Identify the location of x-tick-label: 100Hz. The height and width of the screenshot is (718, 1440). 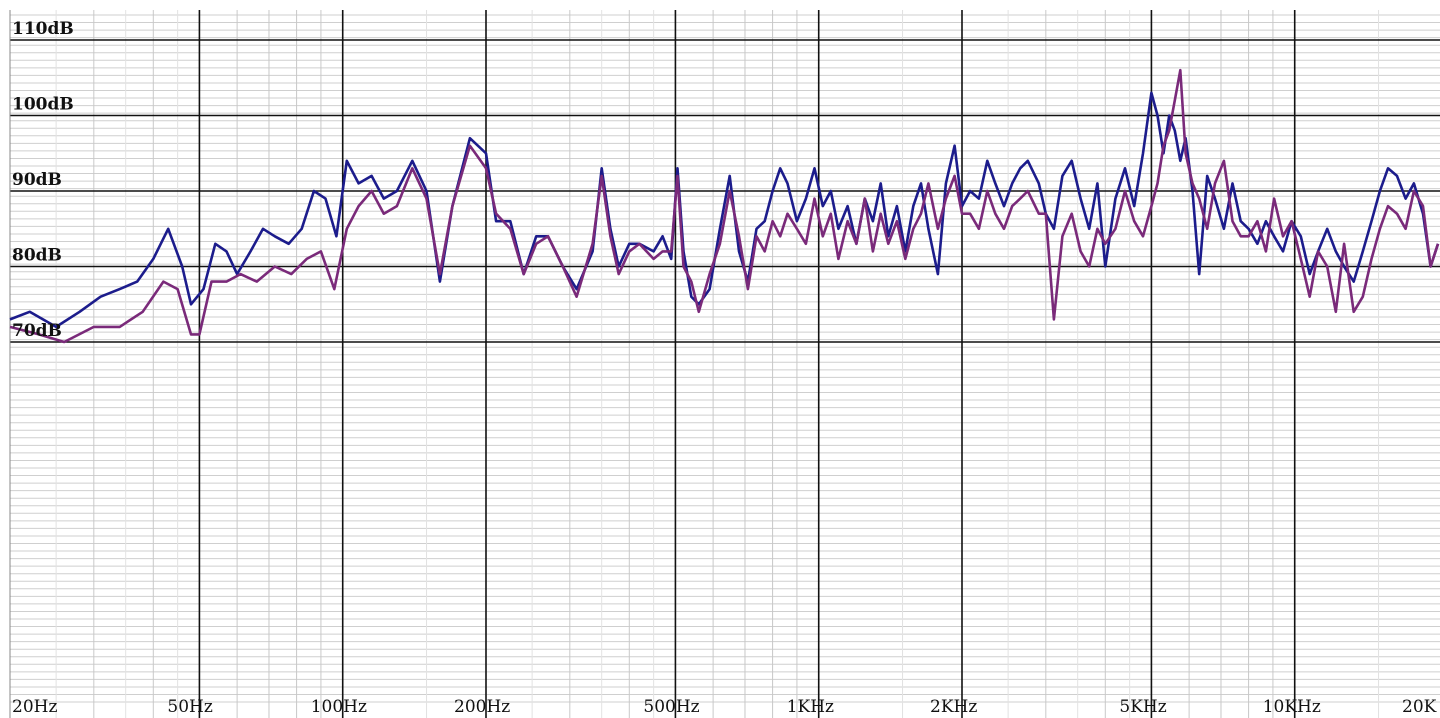
(339, 707).